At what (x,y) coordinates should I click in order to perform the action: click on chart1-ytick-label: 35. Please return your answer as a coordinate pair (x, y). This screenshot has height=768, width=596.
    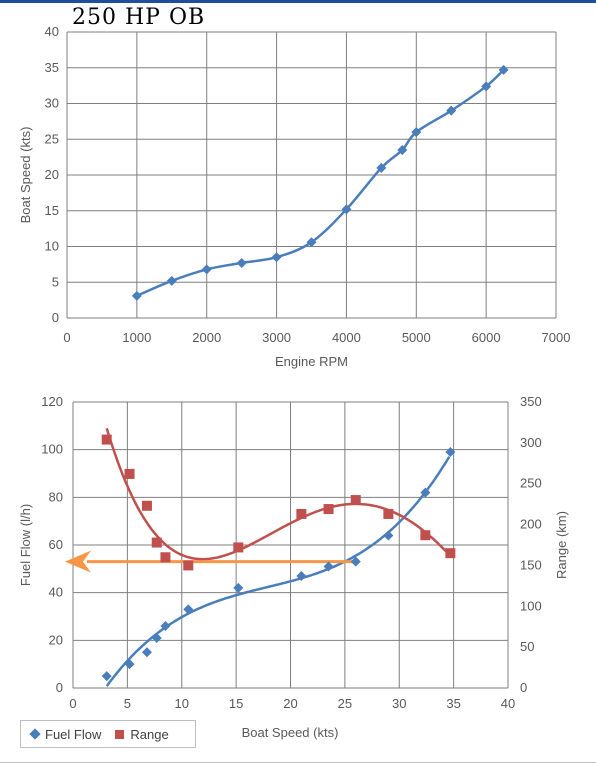
    Looking at the image, I should click on (52, 67).